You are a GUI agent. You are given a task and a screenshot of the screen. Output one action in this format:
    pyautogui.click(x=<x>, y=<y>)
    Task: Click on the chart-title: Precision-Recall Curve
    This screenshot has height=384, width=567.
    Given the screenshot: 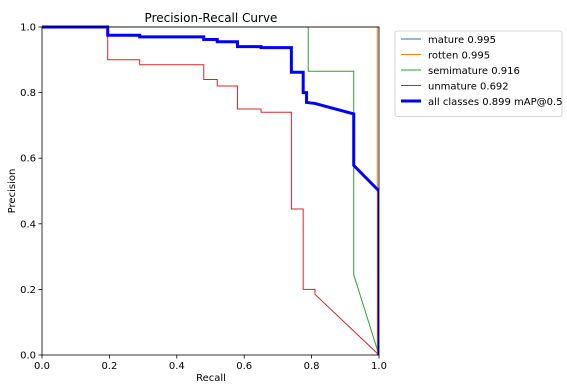 What is the action you would take?
    pyautogui.click(x=211, y=18)
    